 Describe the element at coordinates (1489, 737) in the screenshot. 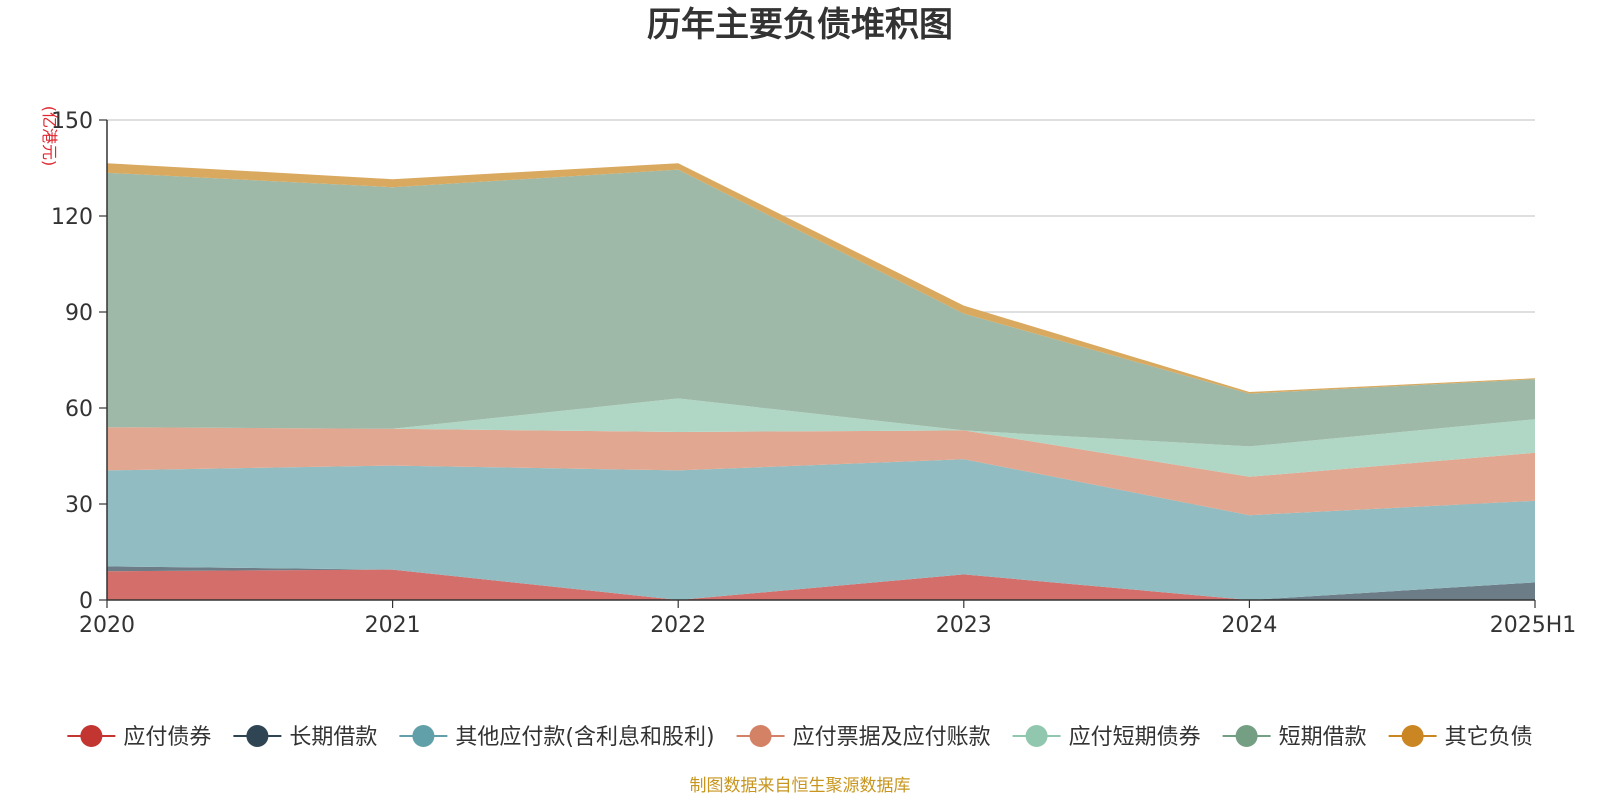

I see `legend-label: 其它负债` at that location.